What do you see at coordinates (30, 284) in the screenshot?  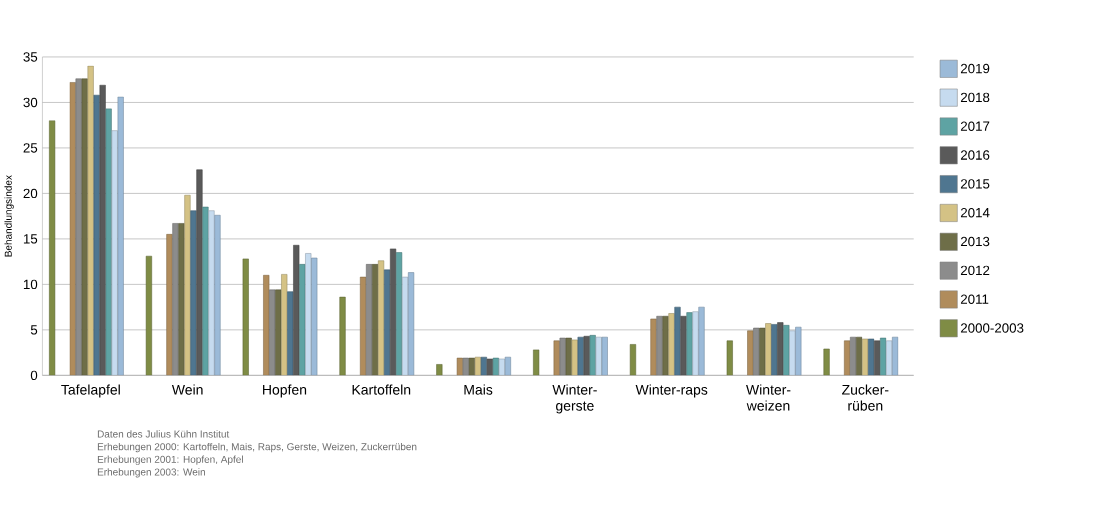 I see `y-tick-label: 10` at bounding box center [30, 284].